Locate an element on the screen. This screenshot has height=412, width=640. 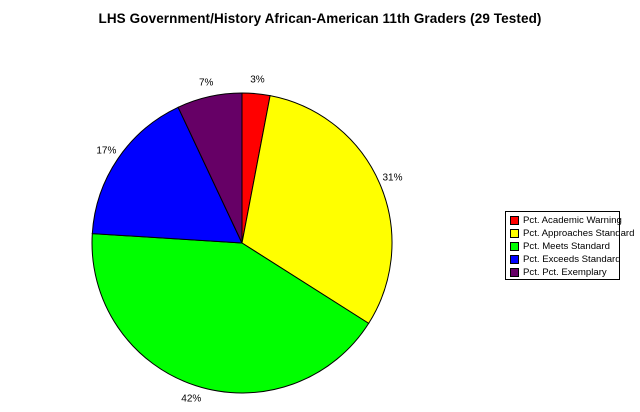
slice-label-pct-meets-standard: 42% is located at coordinates (191, 399).